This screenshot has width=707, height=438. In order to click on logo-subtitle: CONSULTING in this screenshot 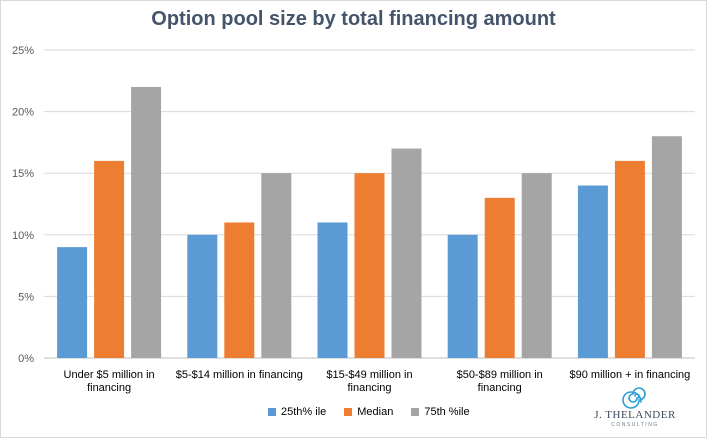, I will do `click(635, 425)`.